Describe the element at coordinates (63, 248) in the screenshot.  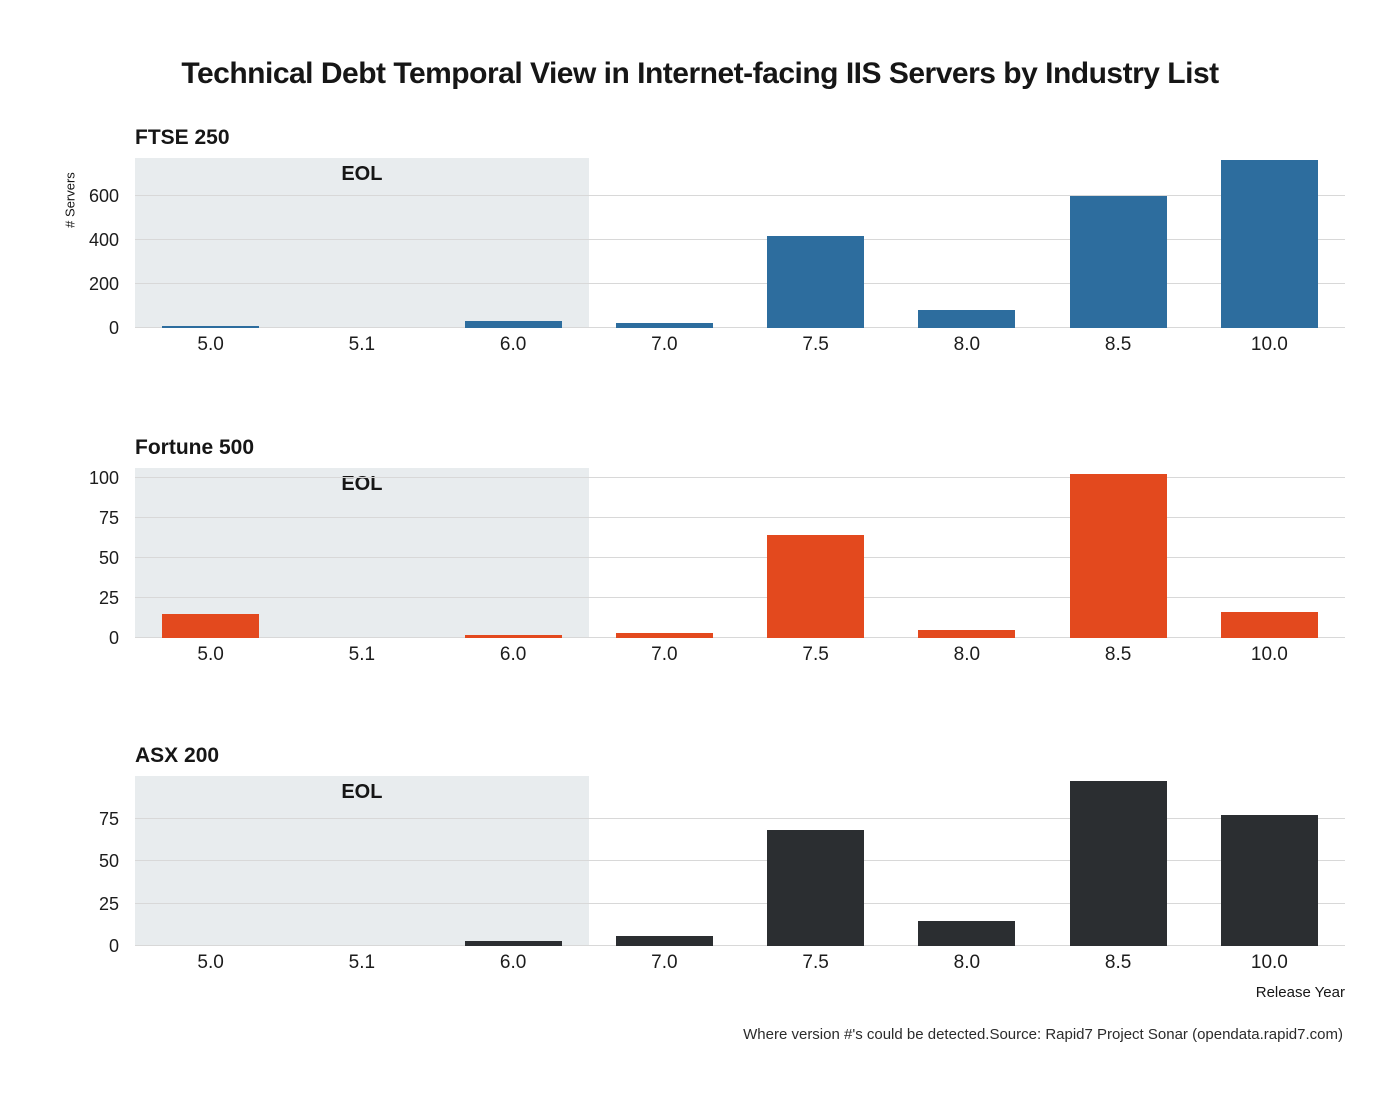
I see `y-axis-tick-labels: 0 200 400 600` at that location.